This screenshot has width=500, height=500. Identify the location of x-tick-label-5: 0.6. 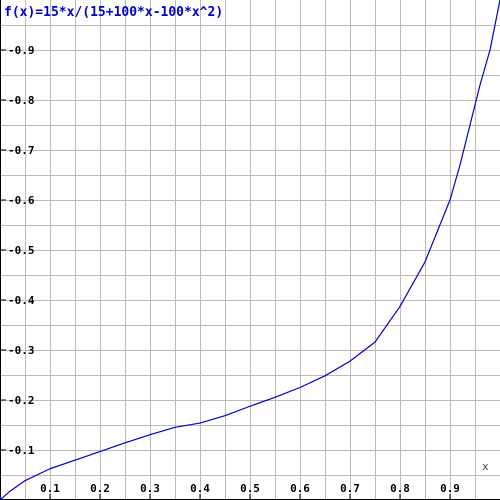
(300, 488).